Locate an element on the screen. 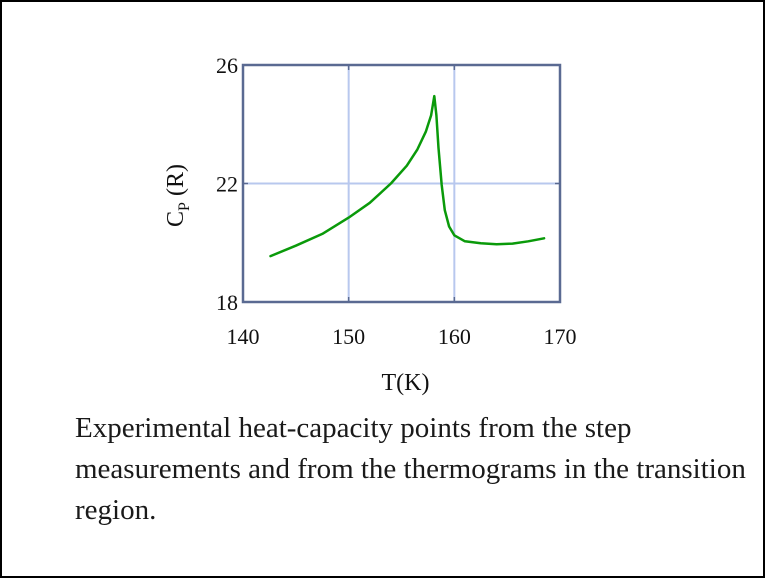 This screenshot has width=765, height=578. y-tick-label: 26 is located at coordinates (227, 65).